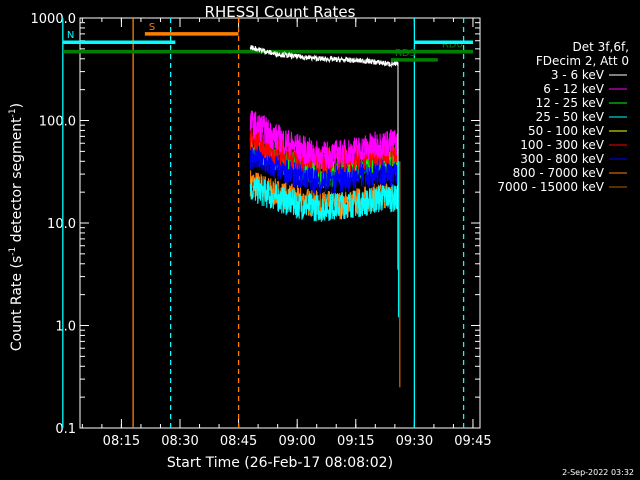 Image resolution: width=640 pixels, height=480 pixels. I want to click on x-tick-label: 09:00, so click(296, 441).